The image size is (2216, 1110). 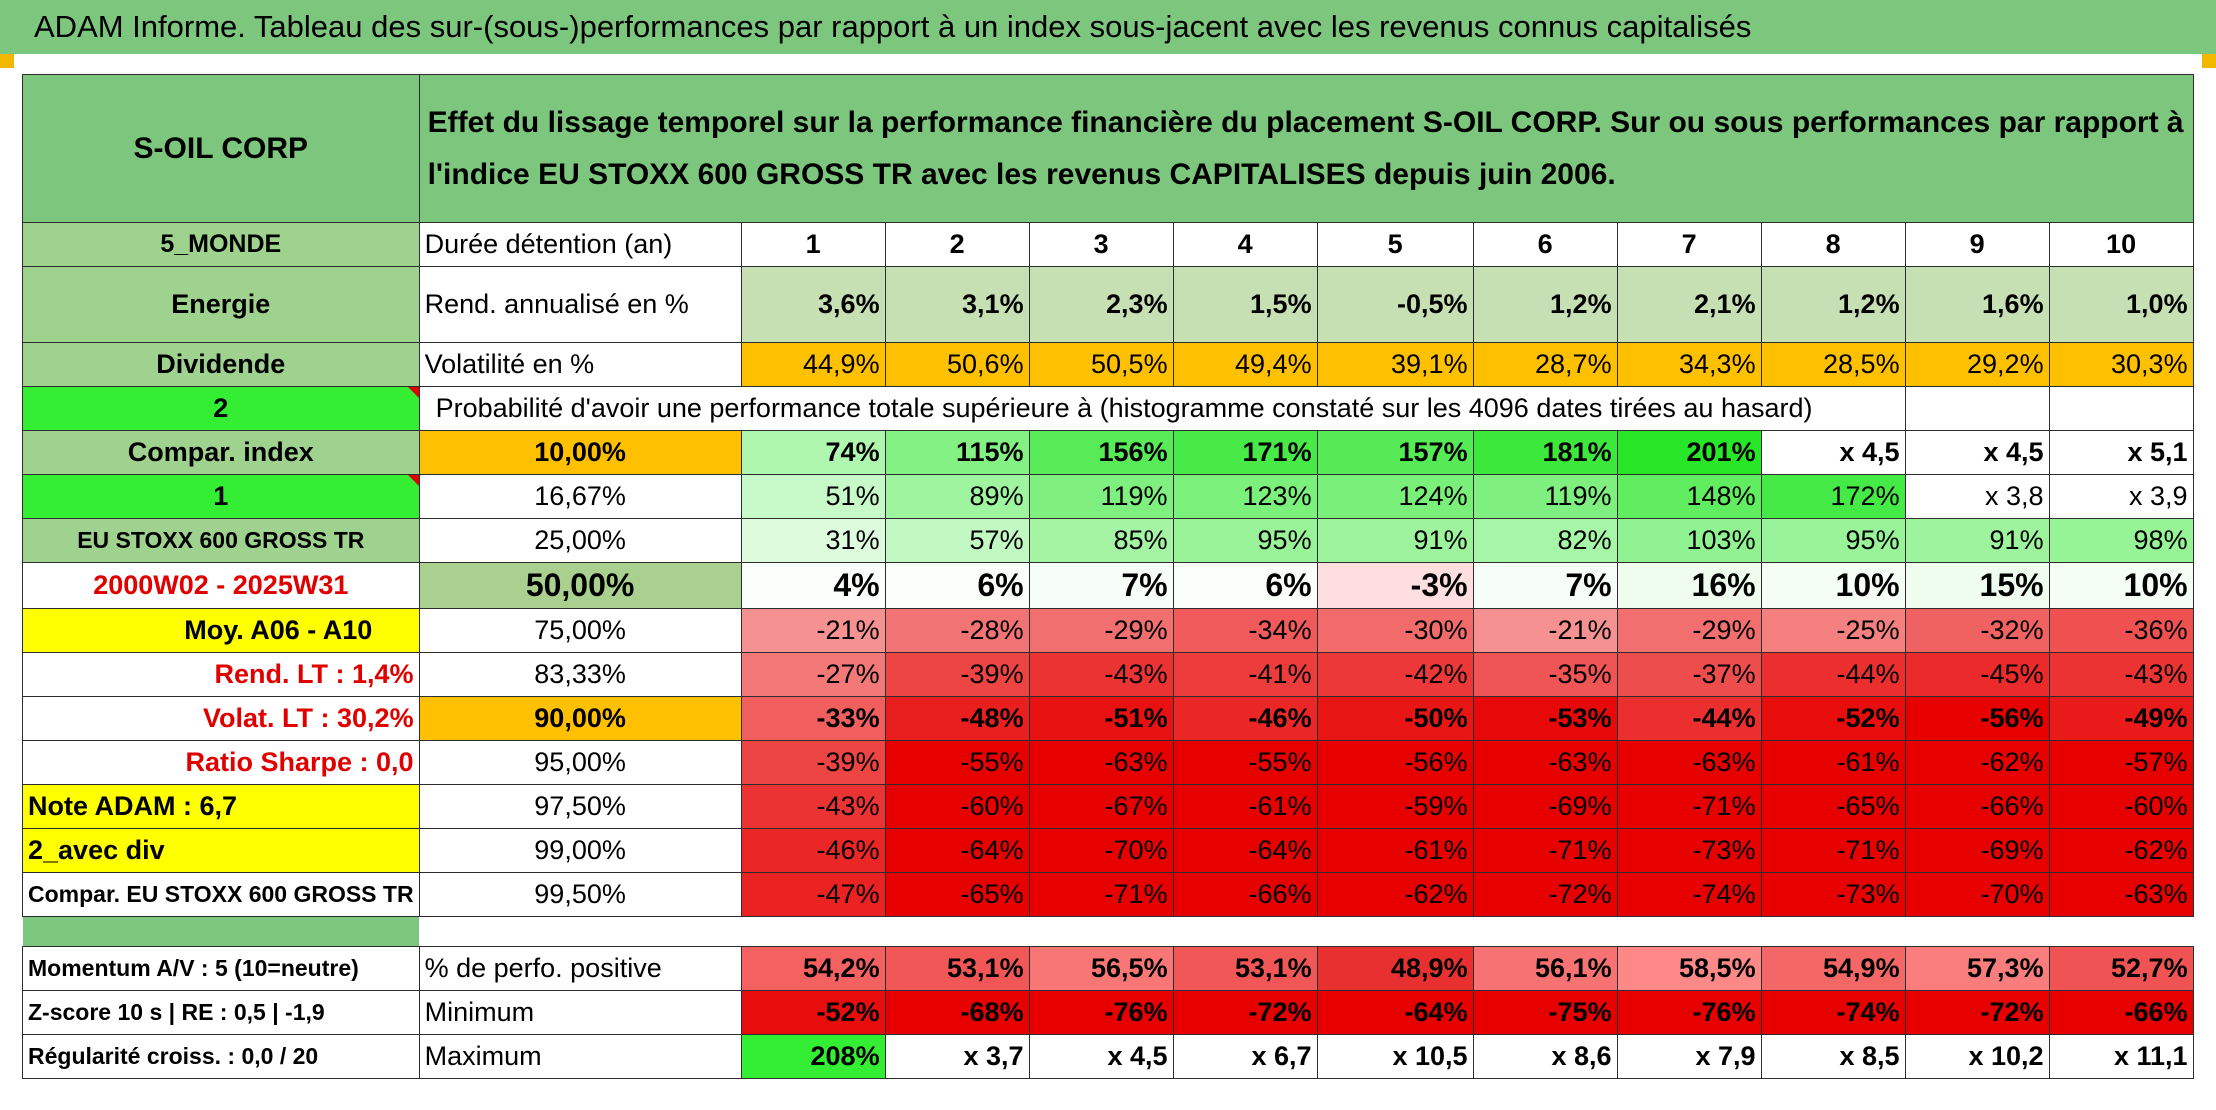 I want to click on quantile-cell: -72%, so click(x=1545, y=894).